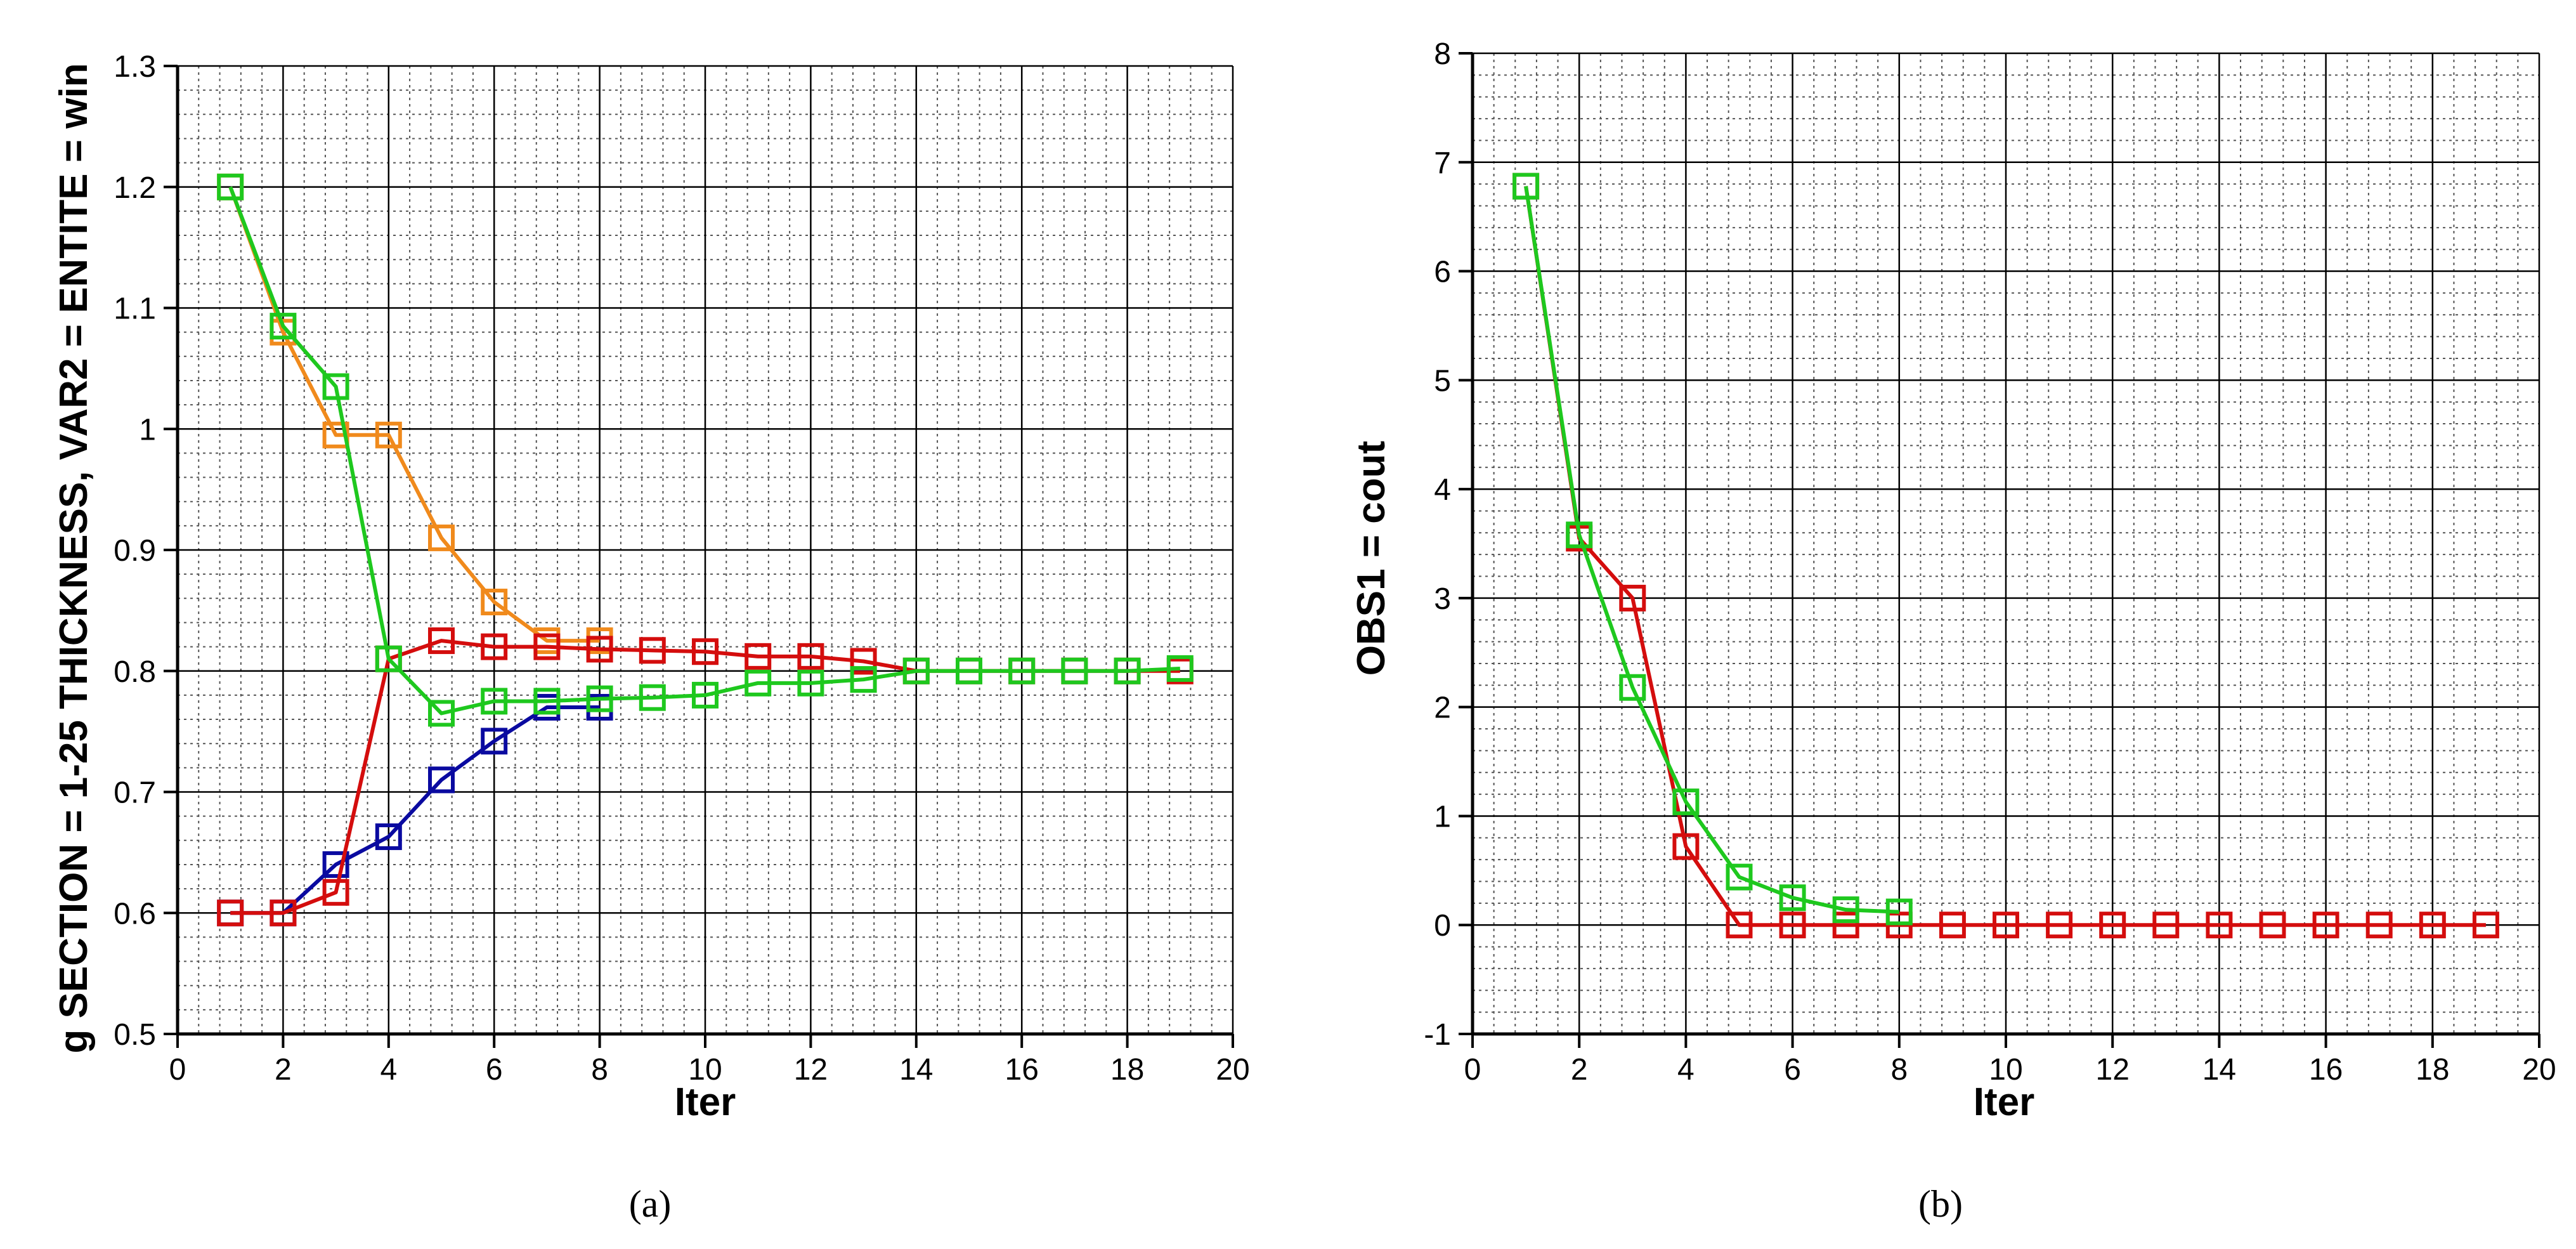  What do you see at coordinates (1127, 1070) in the screenshot?
I see `panel-a-x-tick-label: 18` at bounding box center [1127, 1070].